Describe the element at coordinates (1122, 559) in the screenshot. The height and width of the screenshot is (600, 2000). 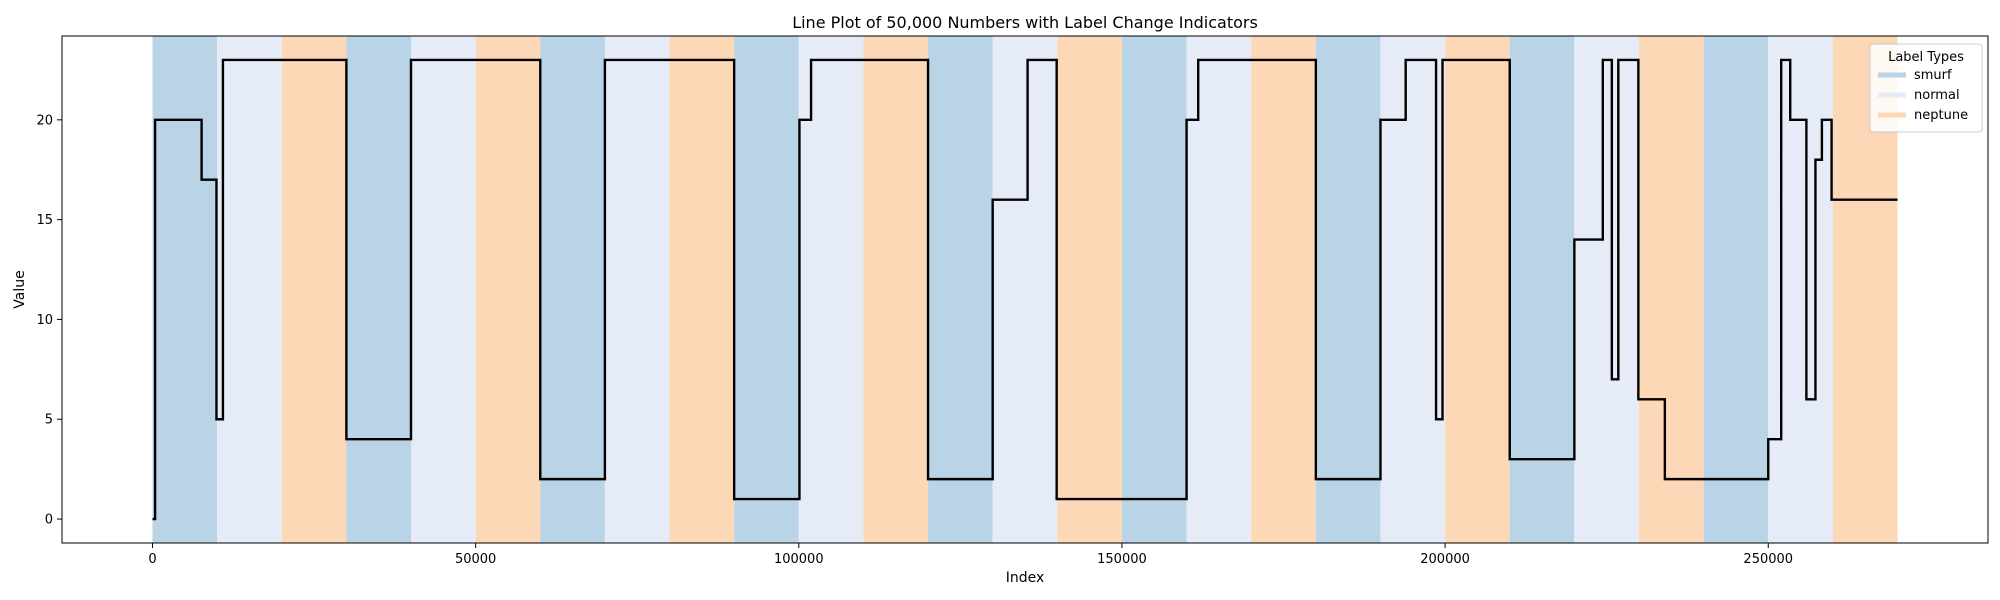
I see `x-tick-label: 150000` at that location.